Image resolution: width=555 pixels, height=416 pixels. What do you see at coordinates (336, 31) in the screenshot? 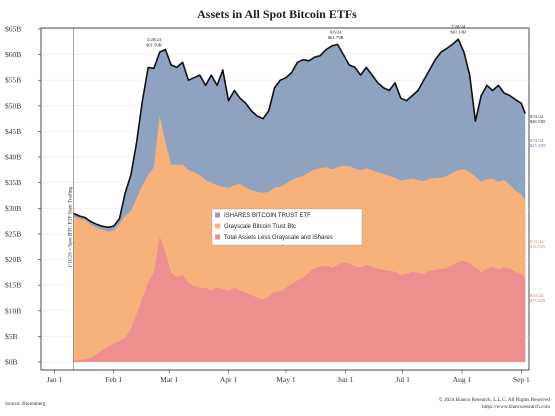
I see `peak-date-label: 6/6/24` at bounding box center [336, 31].